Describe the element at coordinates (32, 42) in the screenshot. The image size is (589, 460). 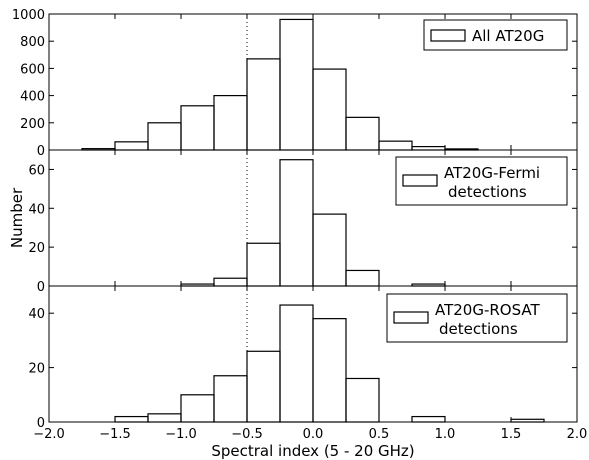
I see `y-tick-label: 800` at that location.